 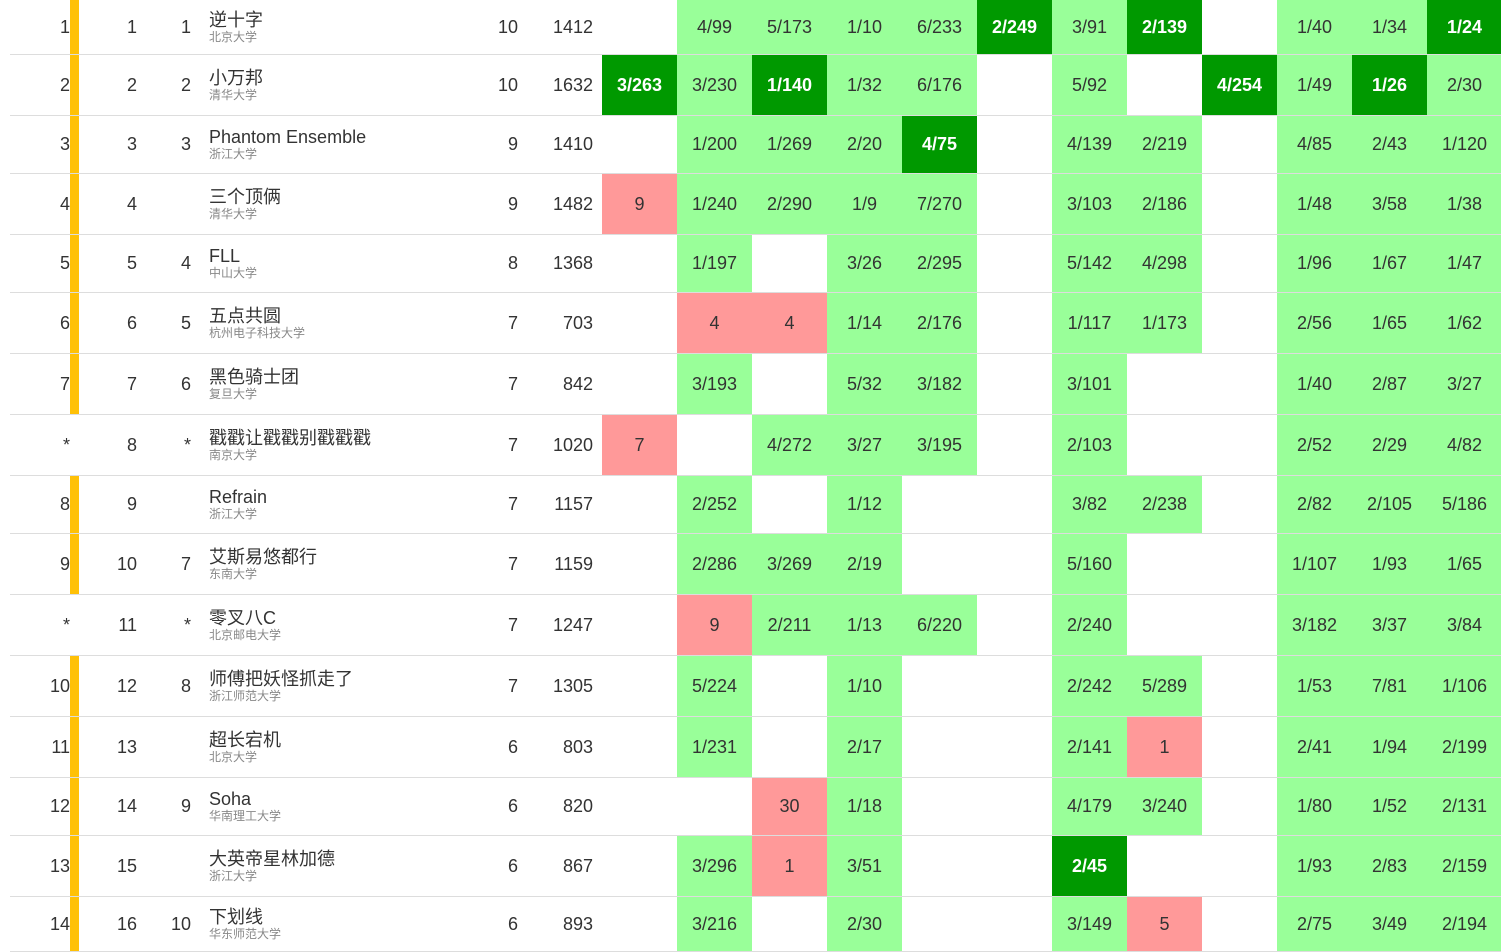 I want to click on team-cell: 大英帝星林加德 浙江大学, so click(x=349, y=866).